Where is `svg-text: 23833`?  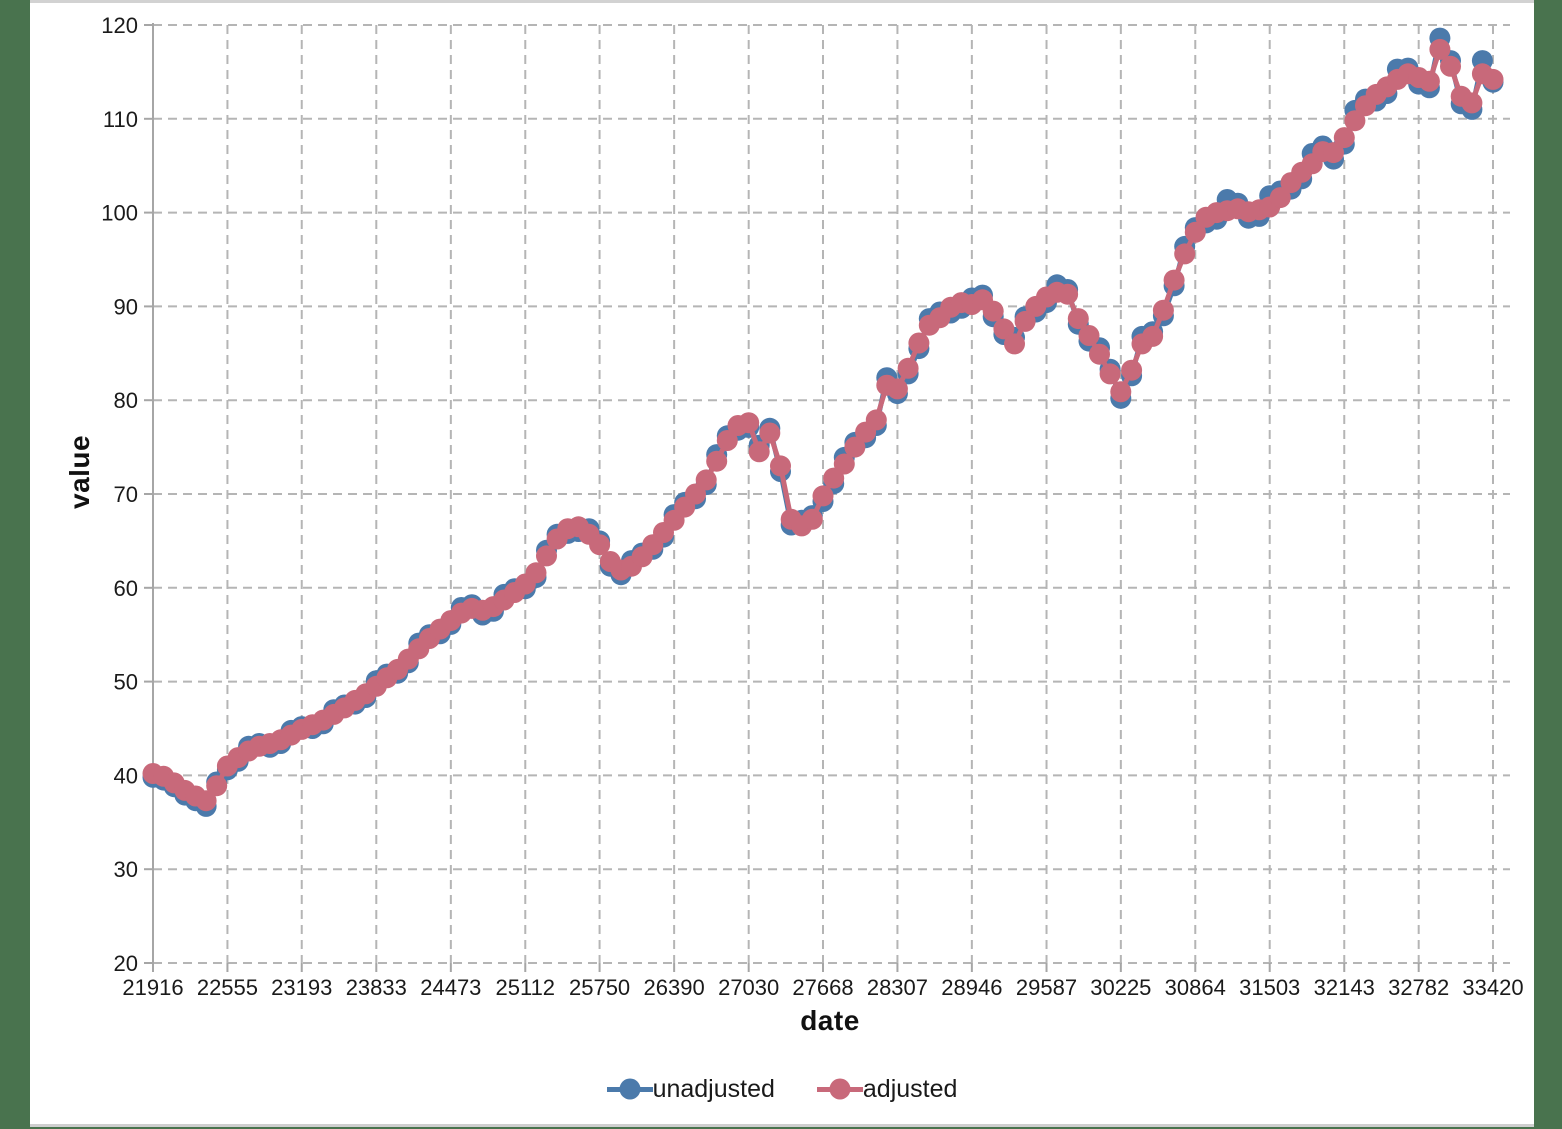 svg-text: 23833 is located at coordinates (376, 987).